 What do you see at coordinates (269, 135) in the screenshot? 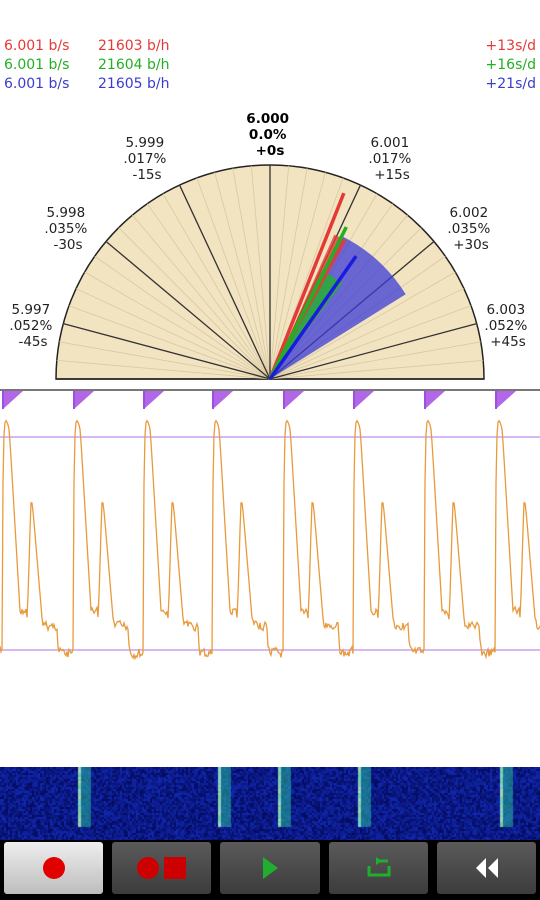
I see `dial-label-zero: 6.000 0.0% +0s` at bounding box center [269, 135].